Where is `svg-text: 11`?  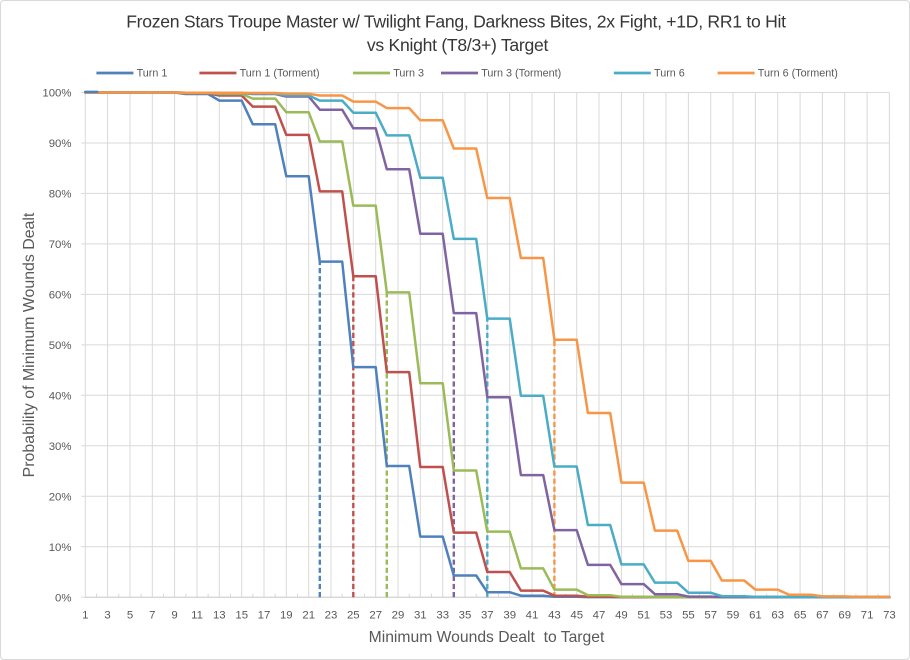
svg-text: 11 is located at coordinates (197, 616).